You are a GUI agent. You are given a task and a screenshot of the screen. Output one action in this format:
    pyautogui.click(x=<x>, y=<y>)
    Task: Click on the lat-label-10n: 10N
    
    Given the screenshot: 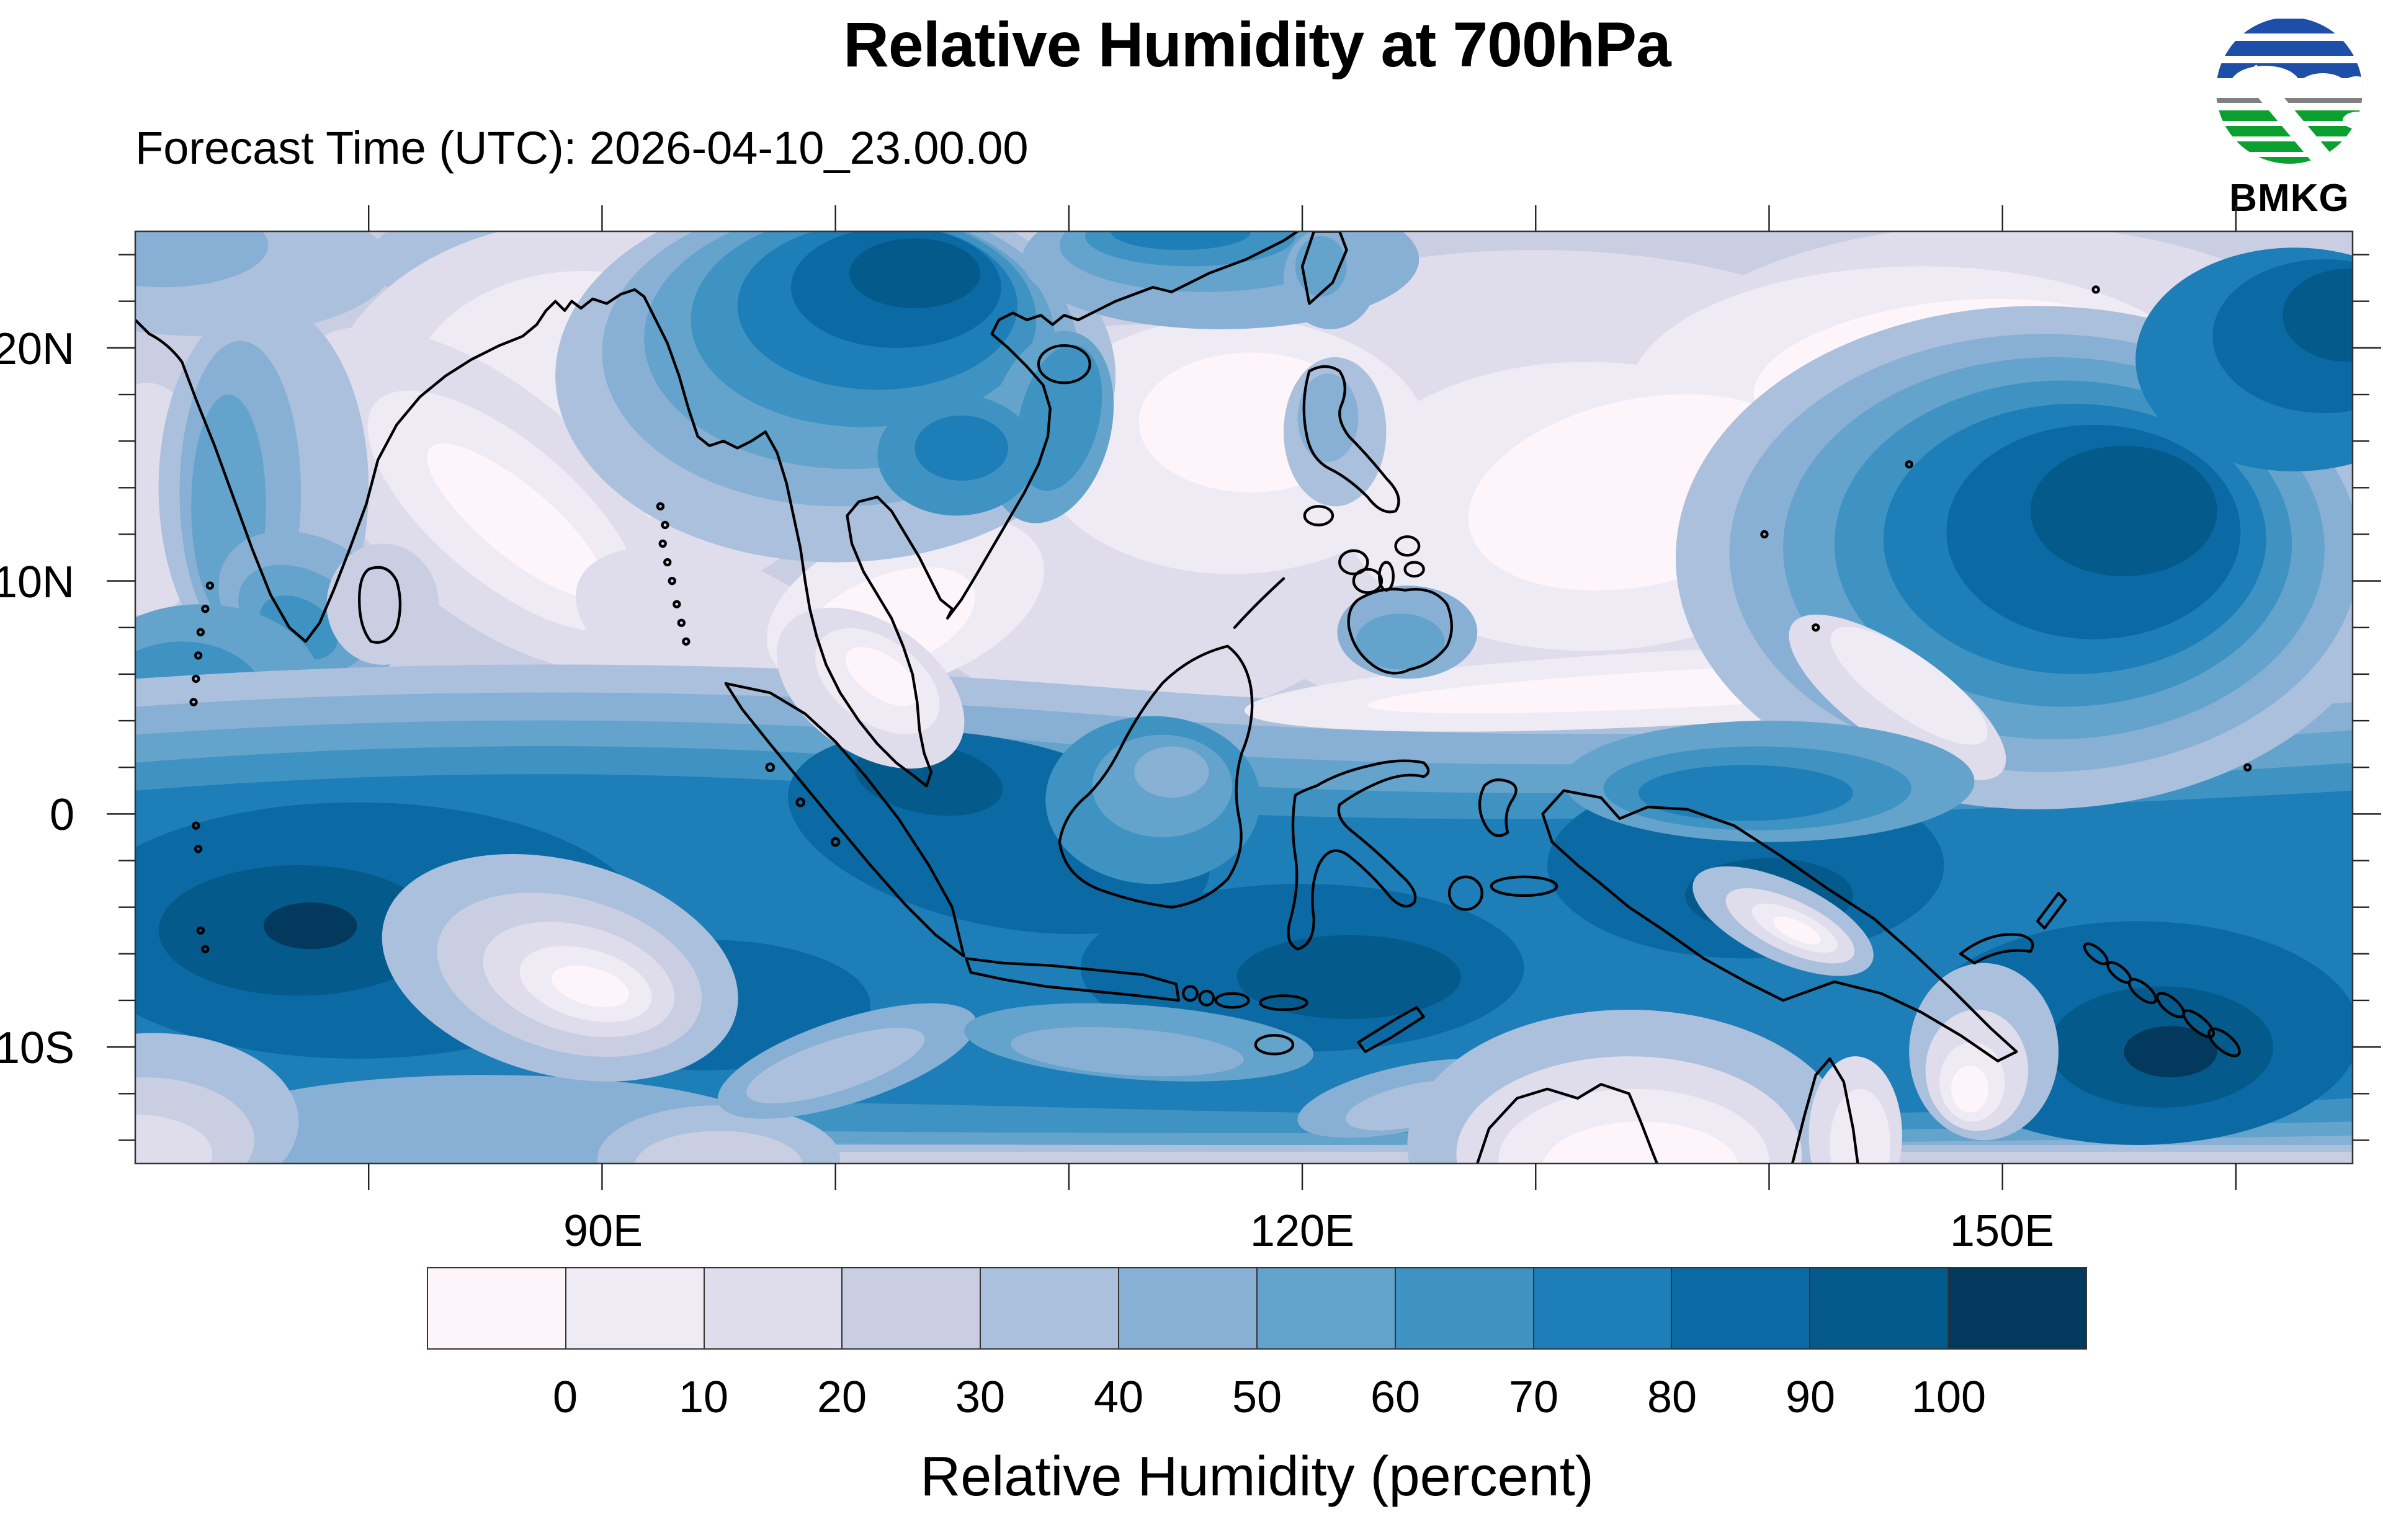 What is the action you would take?
    pyautogui.click(x=37, y=583)
    